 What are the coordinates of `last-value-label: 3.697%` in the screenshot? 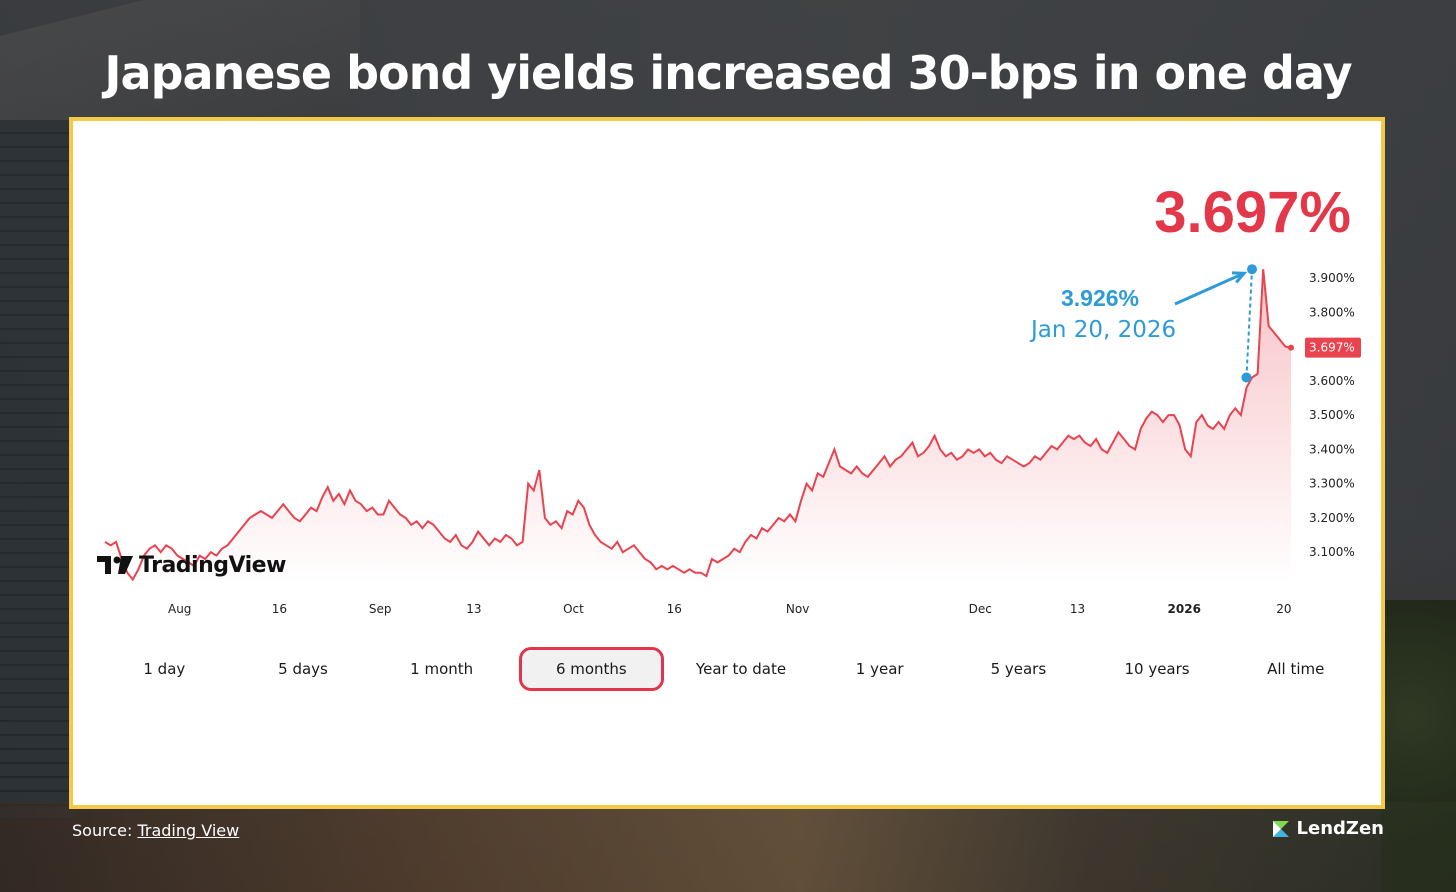 It's located at (1332, 348).